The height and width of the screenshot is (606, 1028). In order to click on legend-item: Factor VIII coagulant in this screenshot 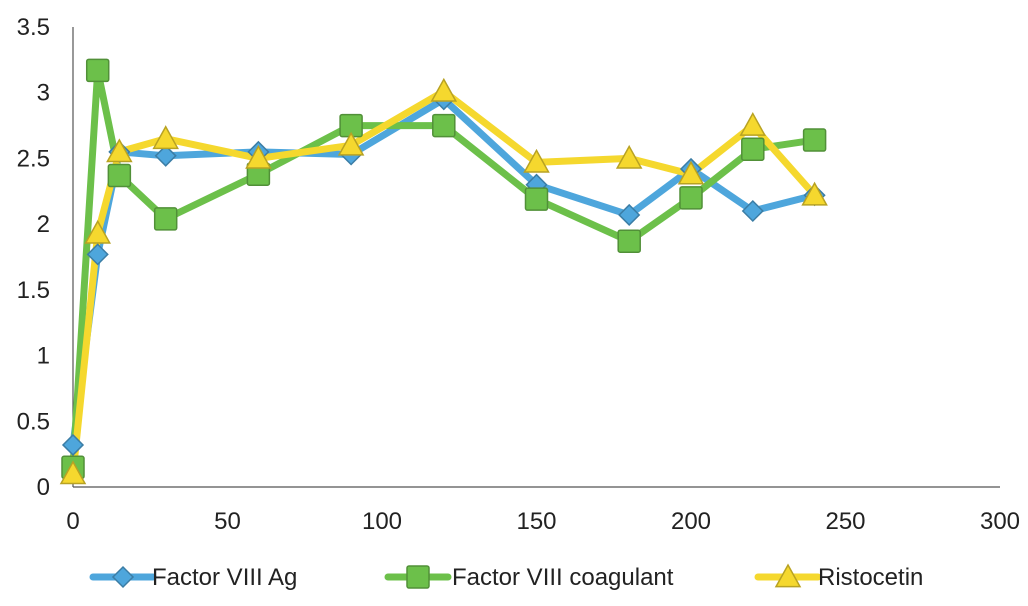, I will do `click(529, 577)`.